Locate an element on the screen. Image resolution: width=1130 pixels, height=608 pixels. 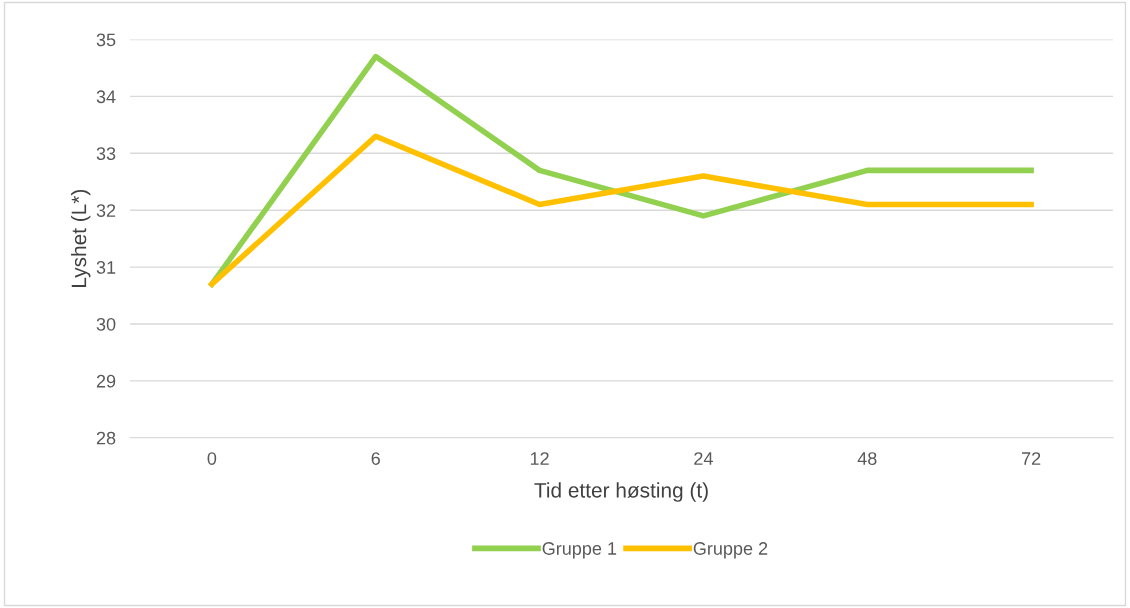
y-tick-label: 35 is located at coordinates (106, 40).